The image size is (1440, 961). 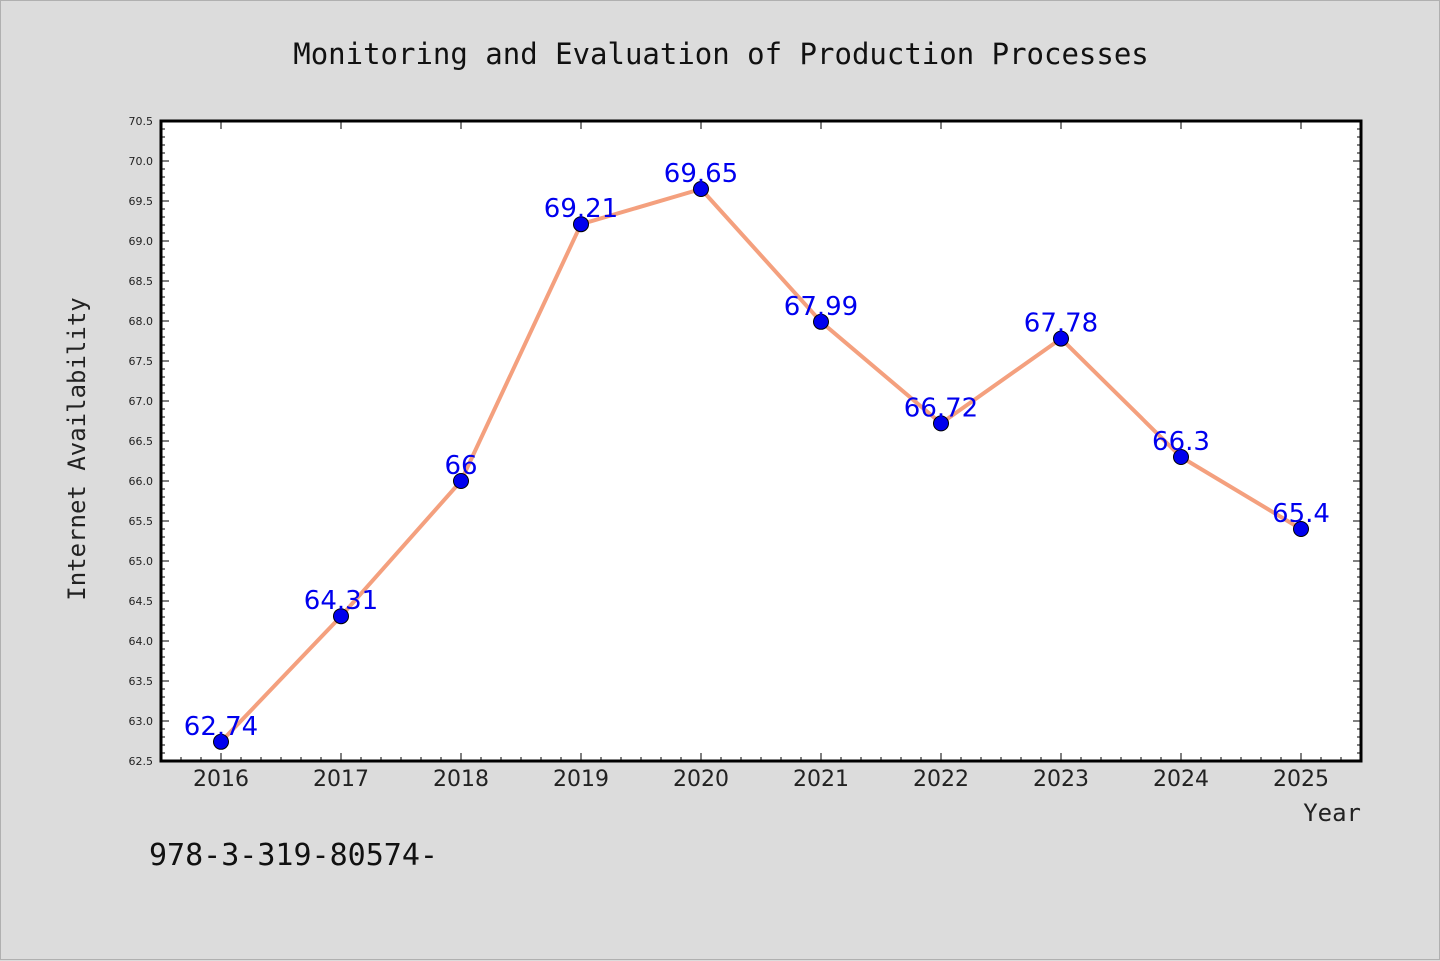 I want to click on y-tick-label: 68.0, so click(x=141, y=321).